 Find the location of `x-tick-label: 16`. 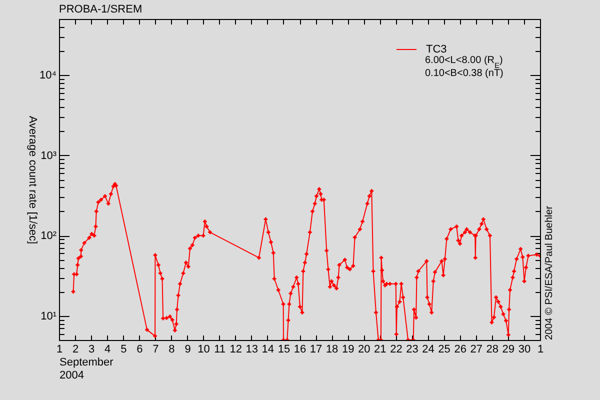

x-tick-label: 16 is located at coordinates (300, 350).